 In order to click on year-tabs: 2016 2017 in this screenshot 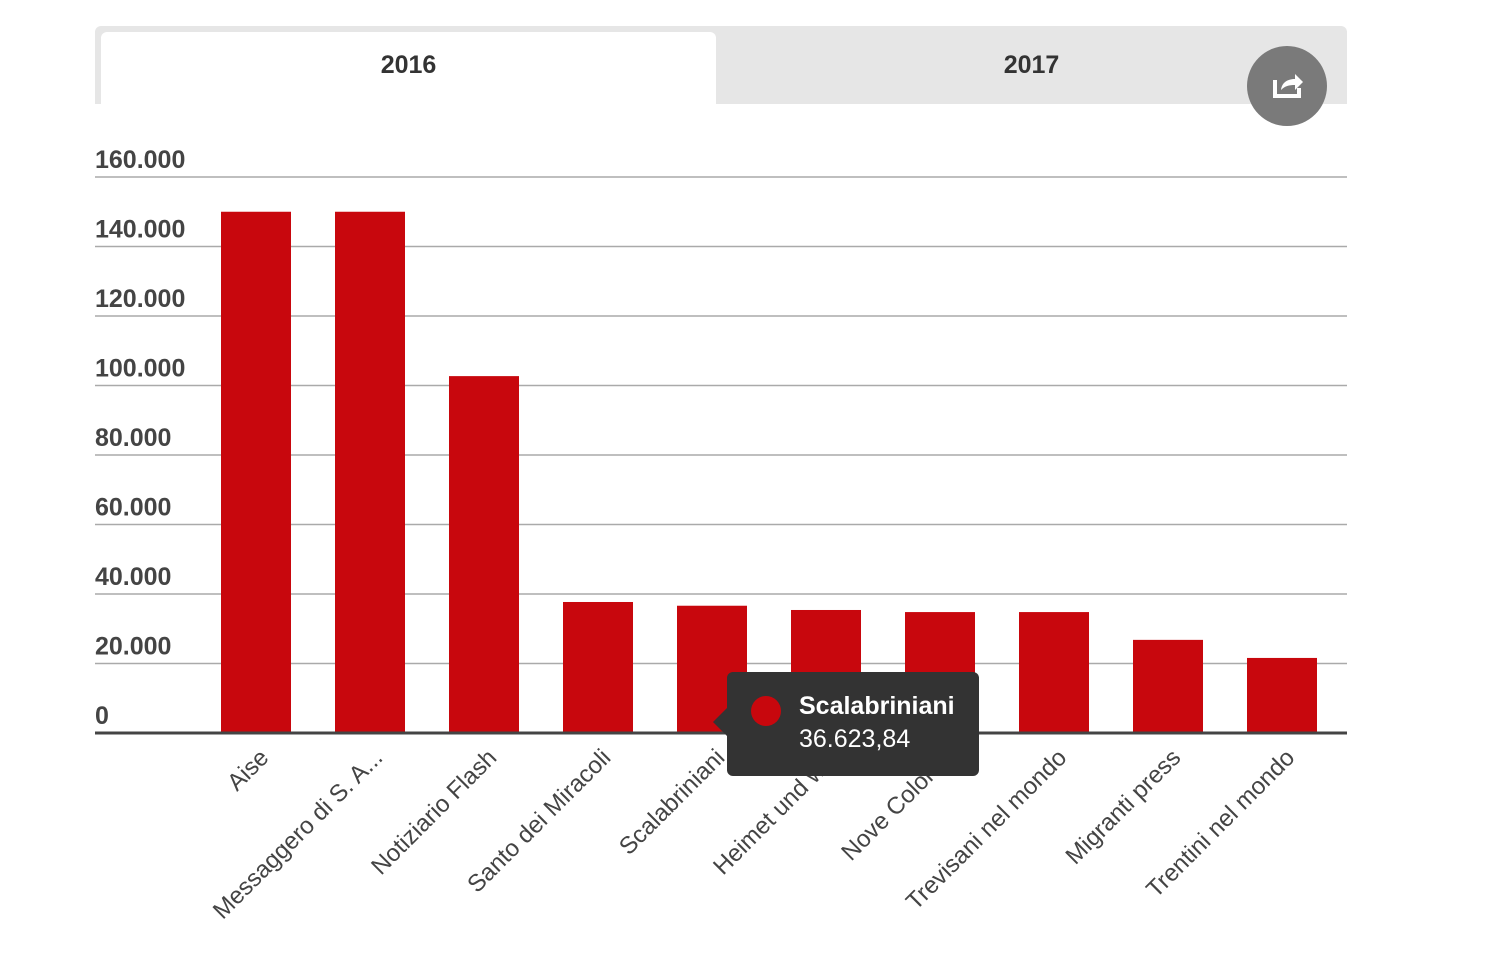, I will do `click(721, 65)`.